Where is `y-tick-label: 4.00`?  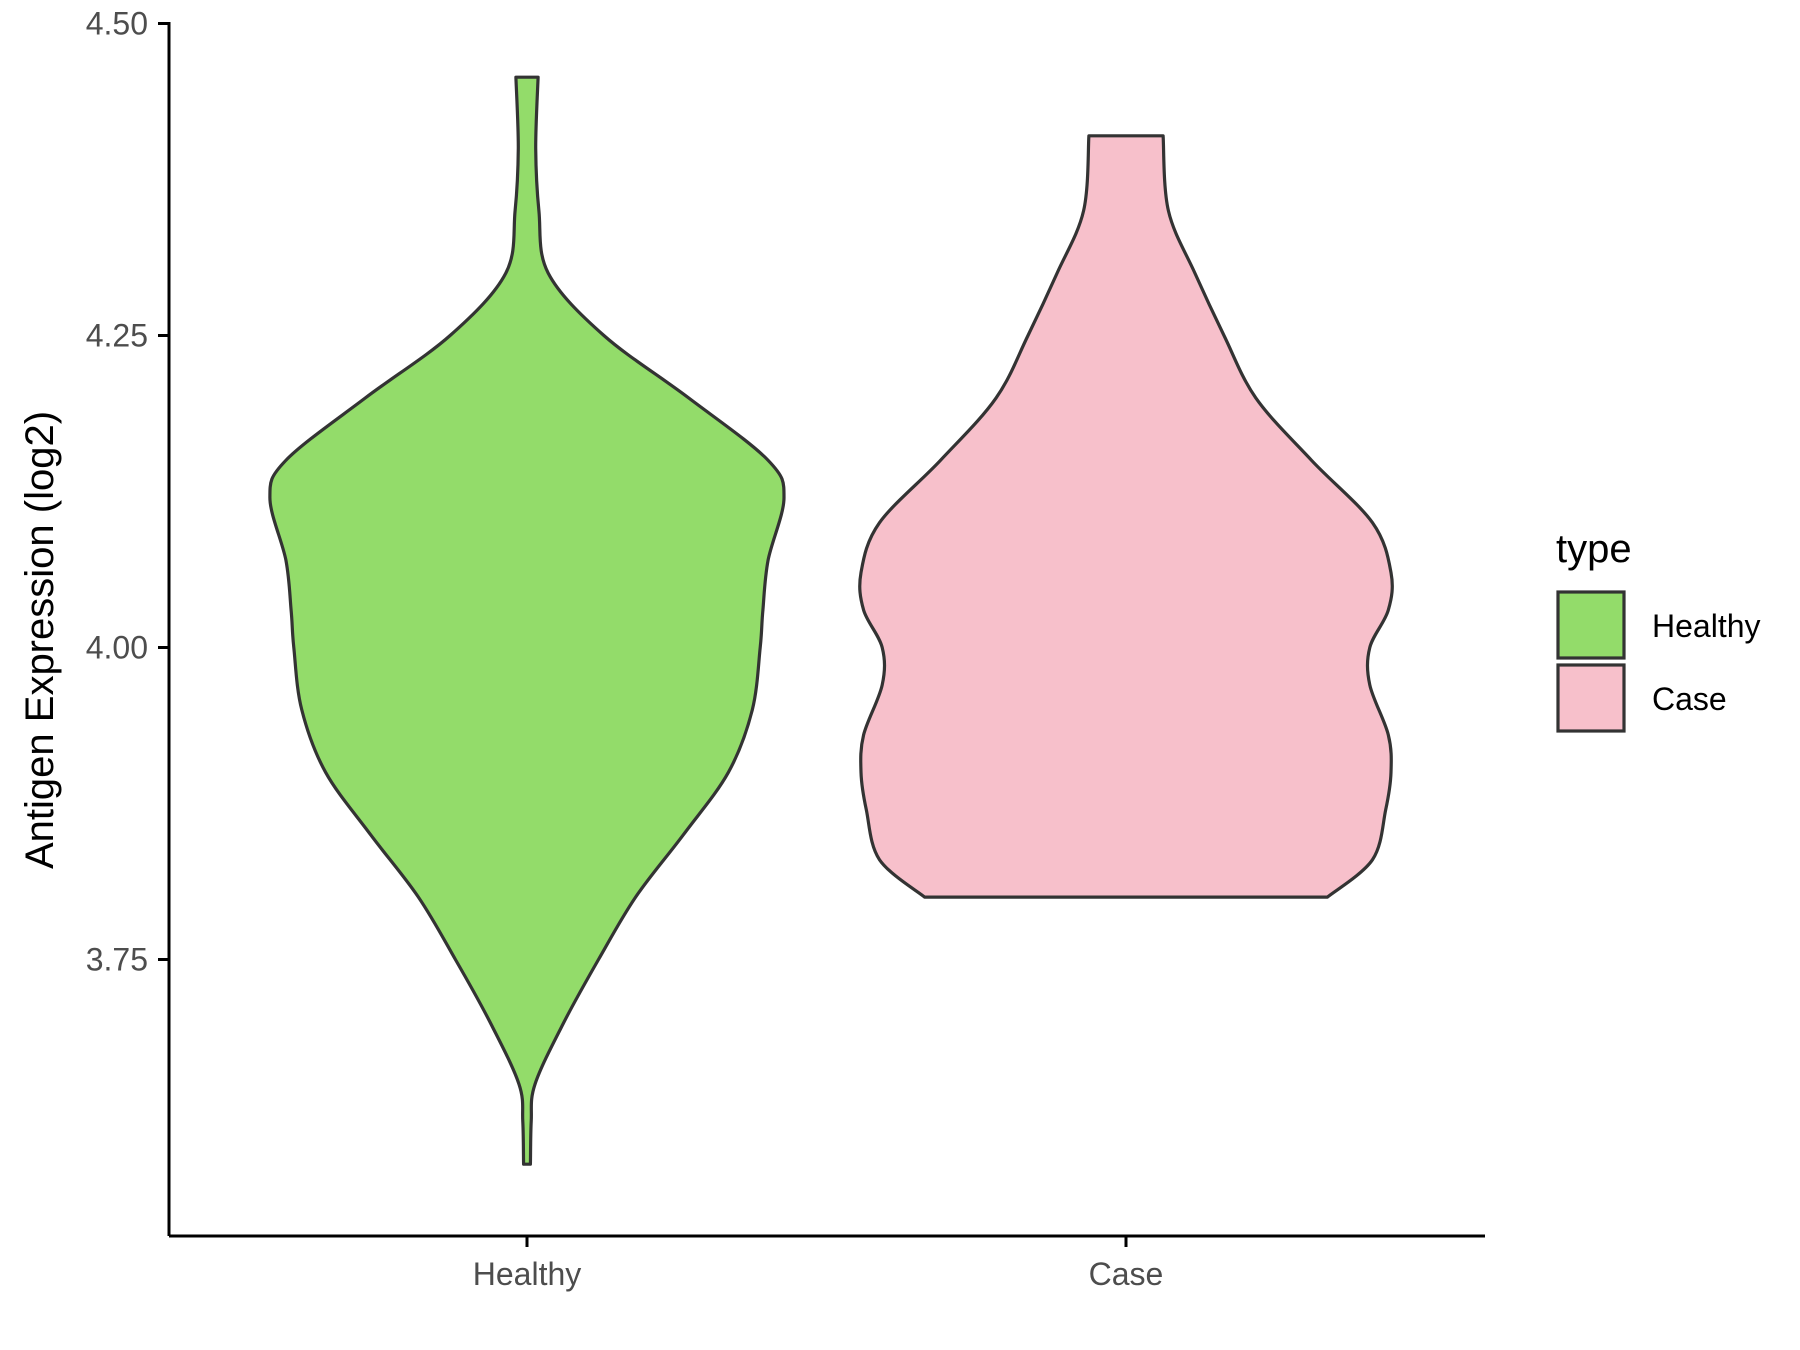
y-tick-label: 4.00 is located at coordinates (117, 648).